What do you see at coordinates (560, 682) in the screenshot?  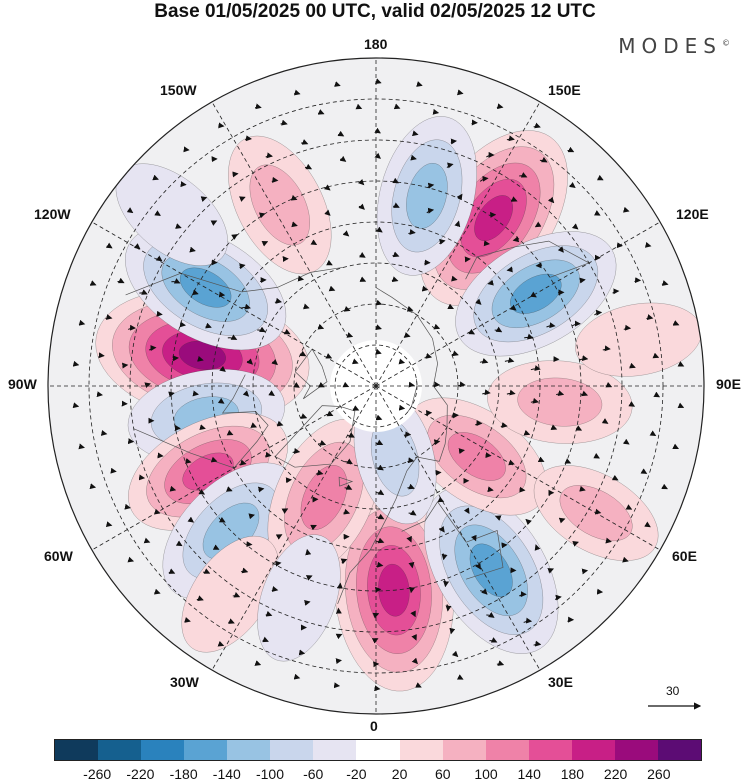 I see `lon-label-30e: 30E` at bounding box center [560, 682].